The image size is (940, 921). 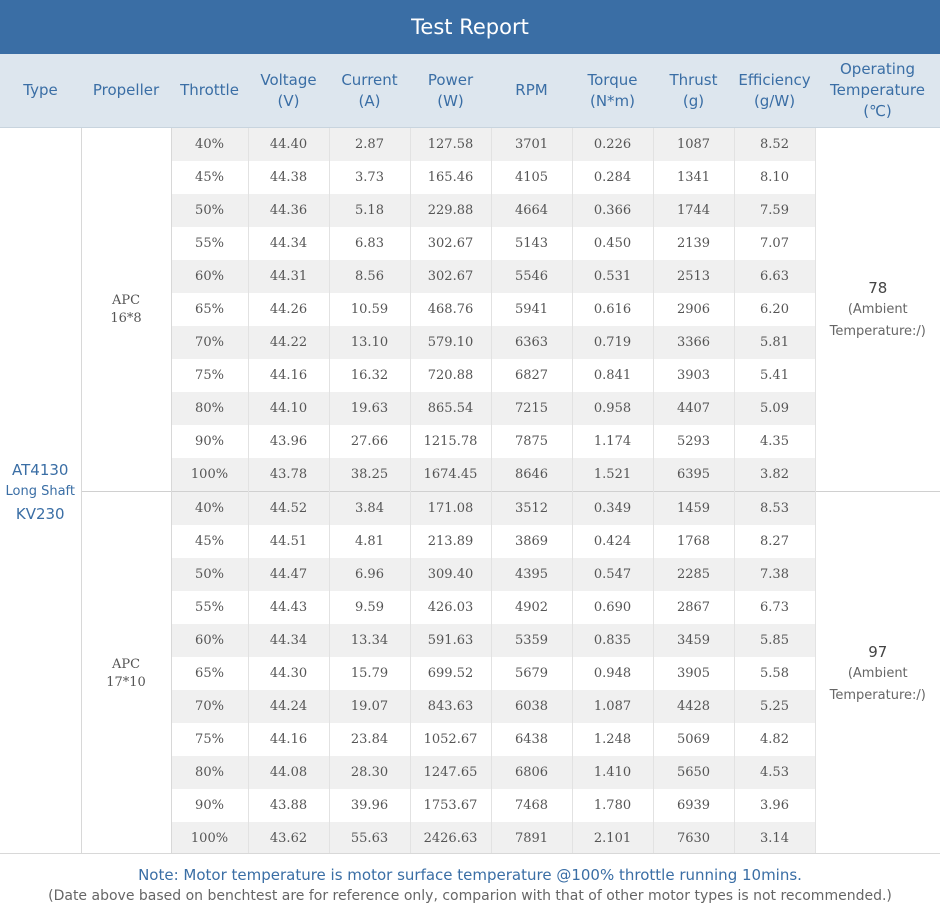 I want to click on thrust-cell: 6939, so click(x=693, y=805).